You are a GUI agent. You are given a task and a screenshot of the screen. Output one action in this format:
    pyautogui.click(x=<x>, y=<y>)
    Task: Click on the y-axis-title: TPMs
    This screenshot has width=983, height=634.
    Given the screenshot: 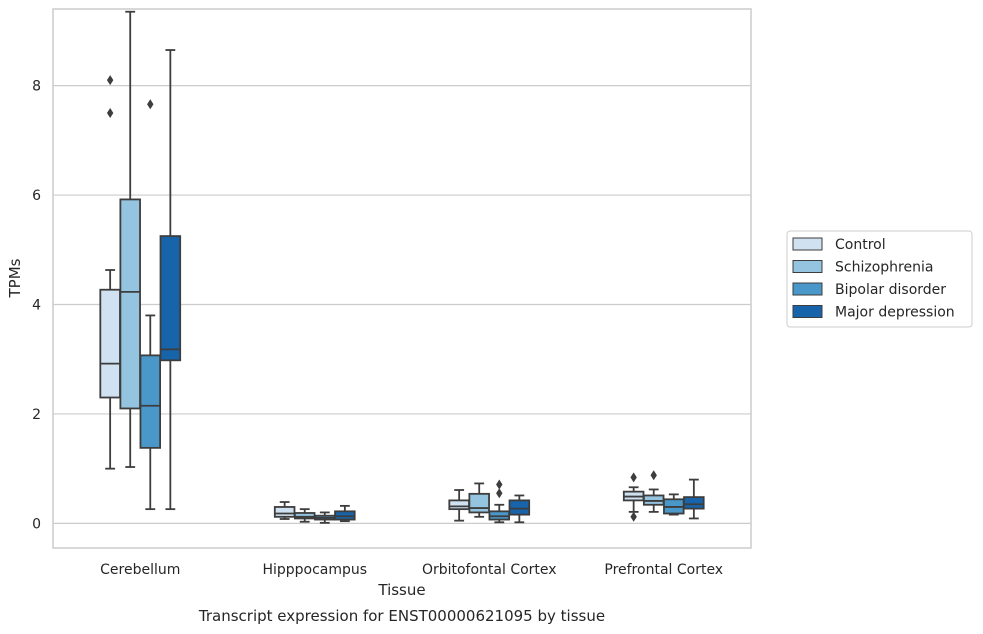 What is the action you would take?
    pyautogui.click(x=15, y=278)
    